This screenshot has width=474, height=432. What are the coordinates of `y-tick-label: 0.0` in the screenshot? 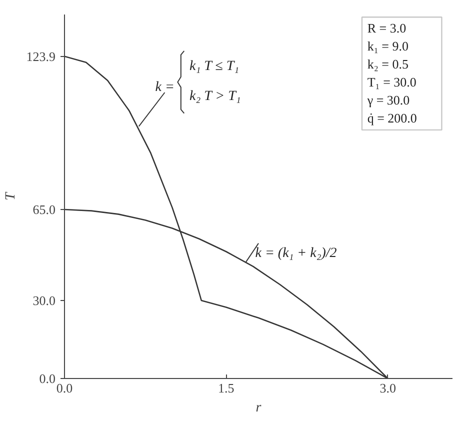 It's located at (47, 378).